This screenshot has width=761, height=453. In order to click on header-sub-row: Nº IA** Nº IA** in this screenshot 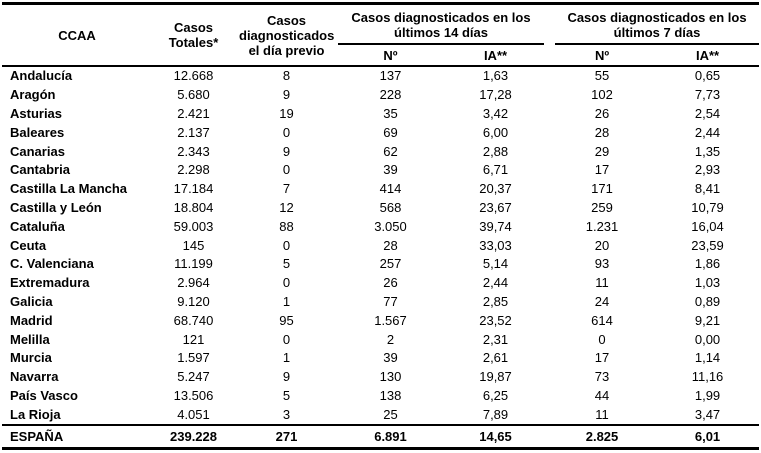, I will do `click(381, 56)`.